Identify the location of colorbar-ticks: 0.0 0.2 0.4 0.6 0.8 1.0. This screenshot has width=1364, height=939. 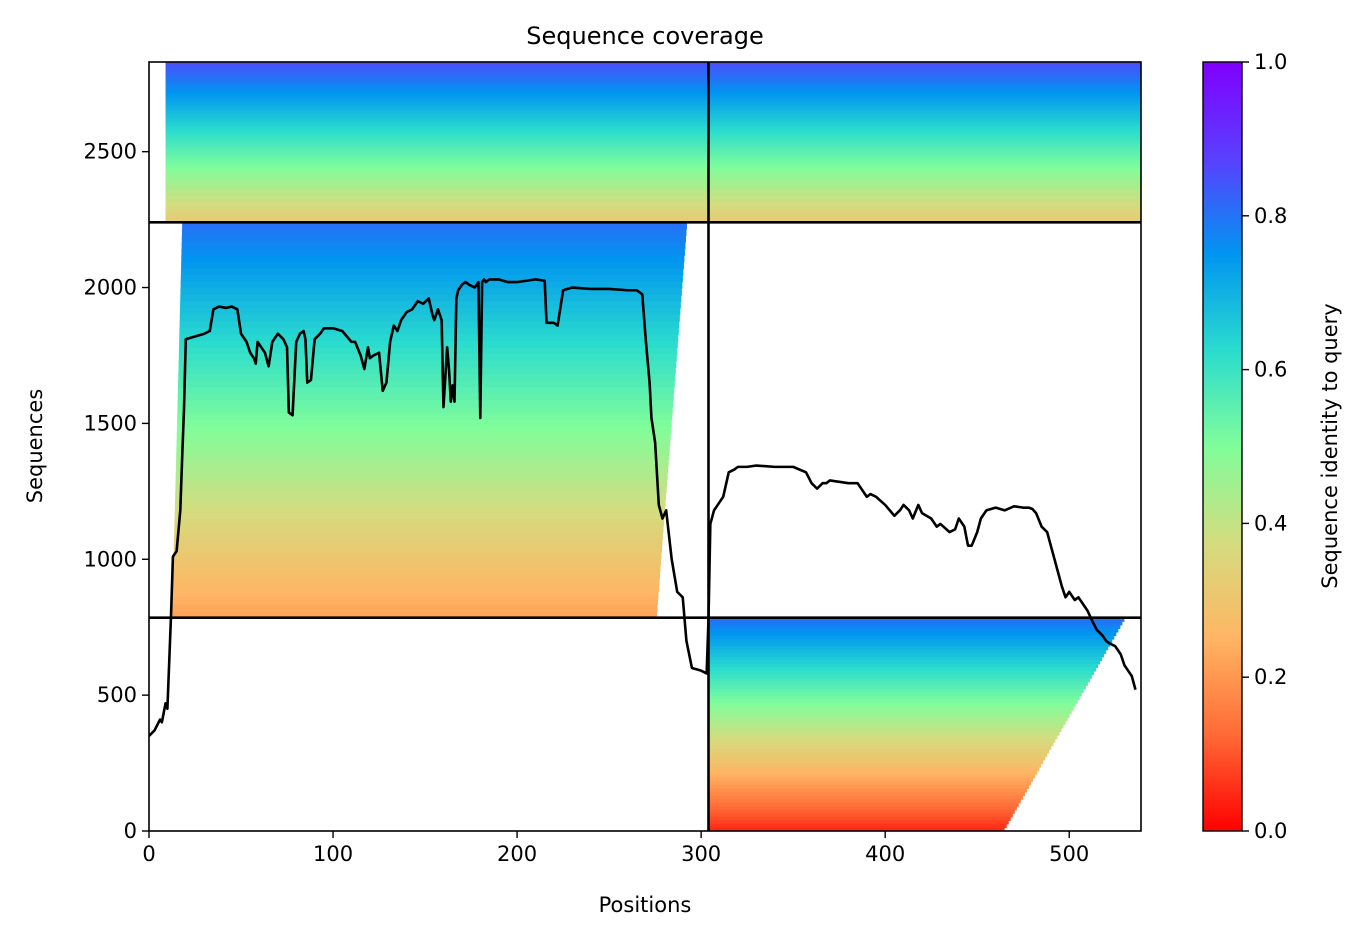
(1264, 446).